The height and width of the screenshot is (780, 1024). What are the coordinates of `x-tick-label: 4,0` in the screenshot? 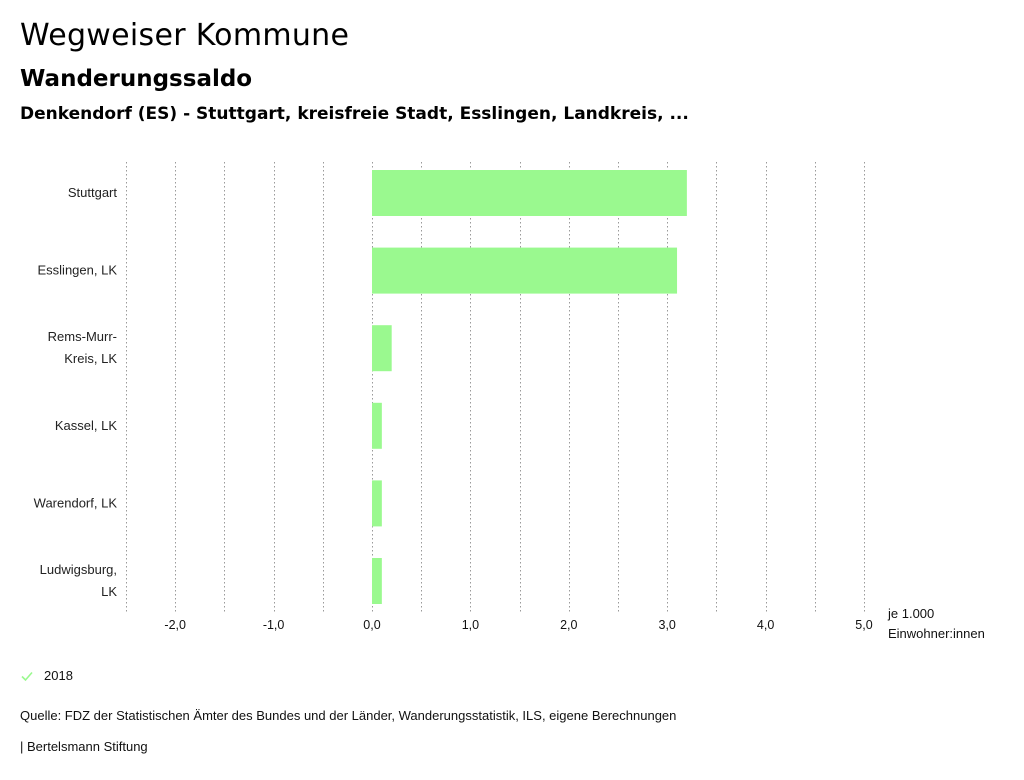 It's located at (765, 625).